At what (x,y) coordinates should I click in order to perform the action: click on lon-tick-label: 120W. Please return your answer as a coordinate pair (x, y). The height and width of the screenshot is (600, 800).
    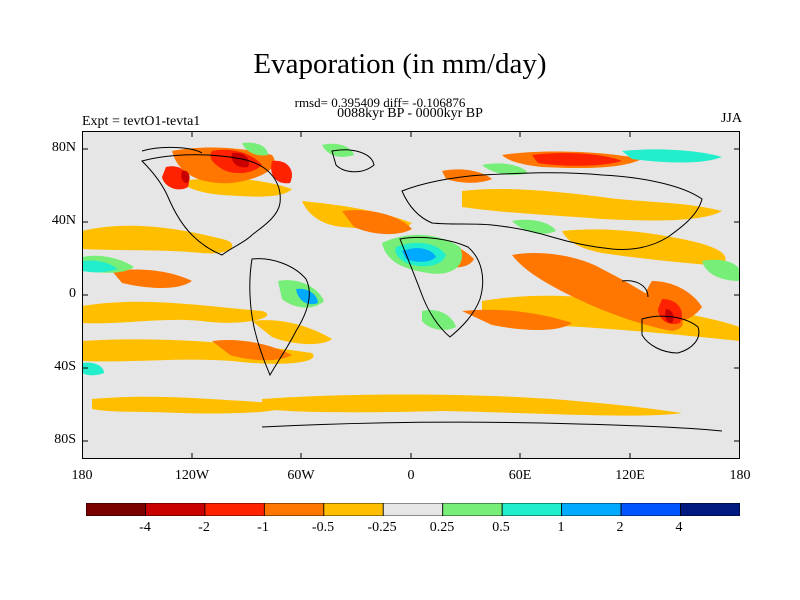
    Looking at the image, I should click on (192, 475).